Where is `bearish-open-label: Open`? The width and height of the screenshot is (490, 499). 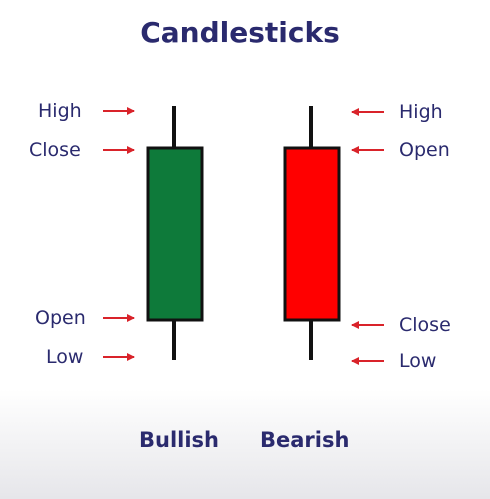
bearish-open-label: Open is located at coordinates (424, 150).